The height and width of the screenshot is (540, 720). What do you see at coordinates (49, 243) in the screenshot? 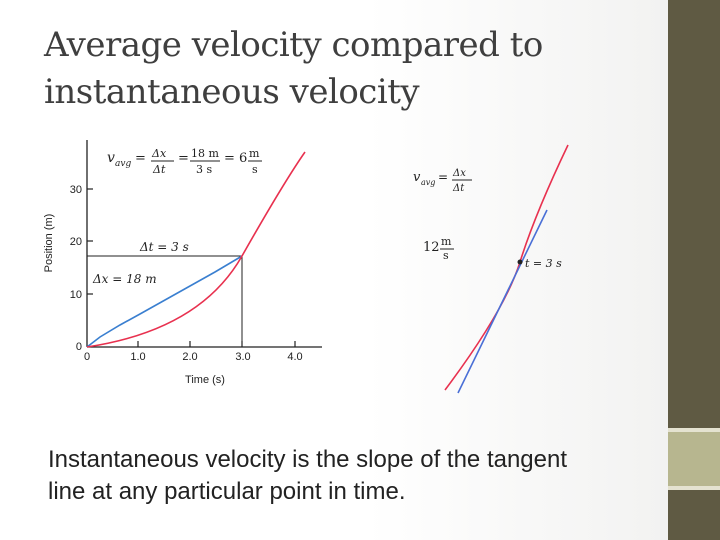
I see `y-axis-label: Position (m)` at bounding box center [49, 243].